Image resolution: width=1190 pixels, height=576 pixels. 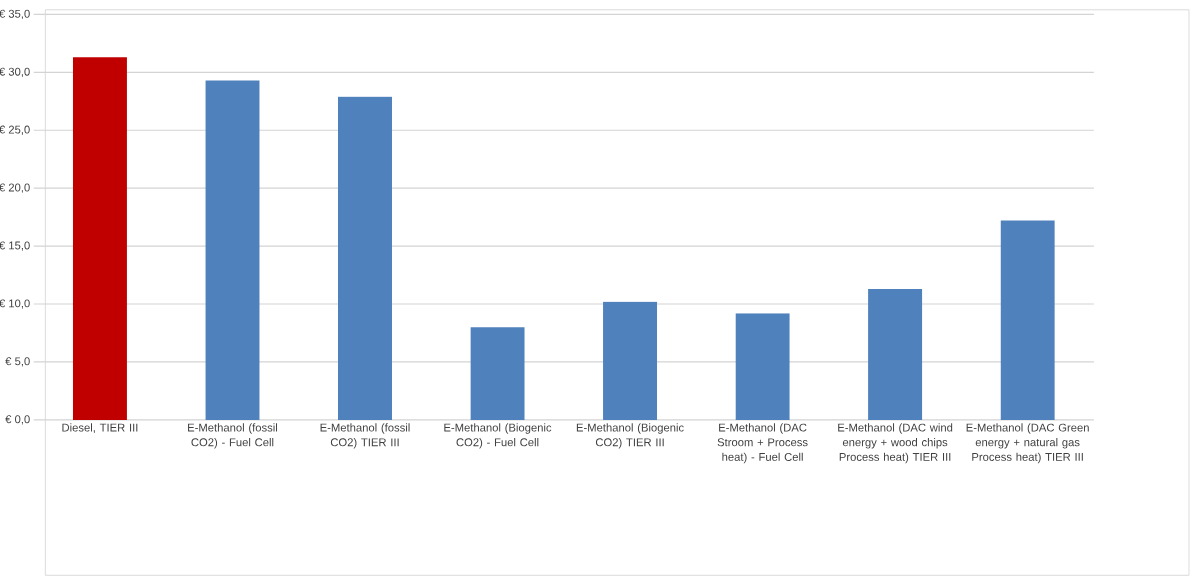 What do you see at coordinates (895, 443) in the screenshot?
I see `x-tick-label: E-Methanol (DAC wind energy + wood chips Process heat) TIER III` at bounding box center [895, 443].